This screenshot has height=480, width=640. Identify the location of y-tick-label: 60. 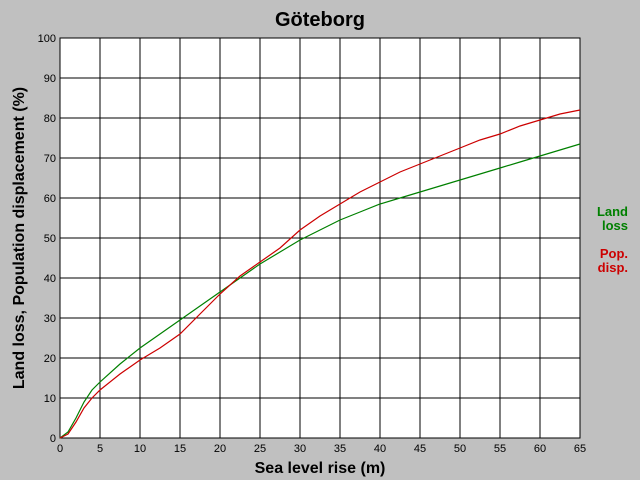
(50, 199).